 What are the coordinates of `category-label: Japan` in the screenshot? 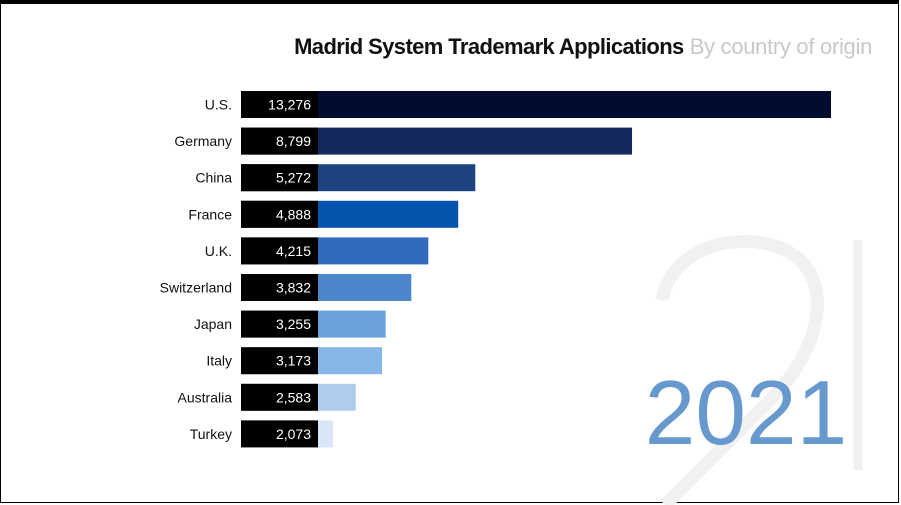 It's located at (213, 324).